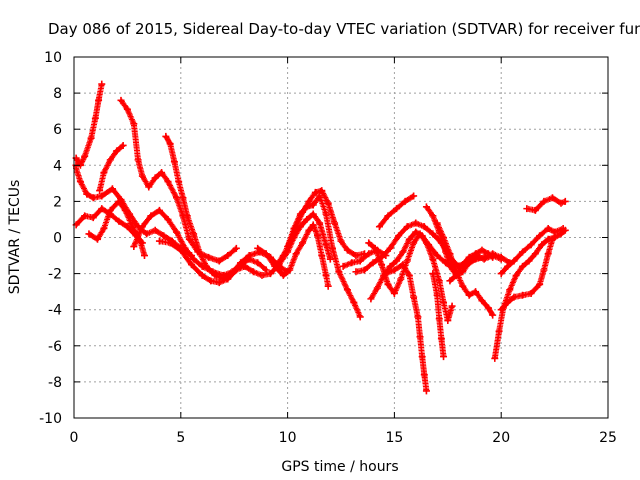 This screenshot has height=480, width=640. What do you see at coordinates (57, 130) in the screenshot?
I see `y-tick-label: 6` at bounding box center [57, 130].